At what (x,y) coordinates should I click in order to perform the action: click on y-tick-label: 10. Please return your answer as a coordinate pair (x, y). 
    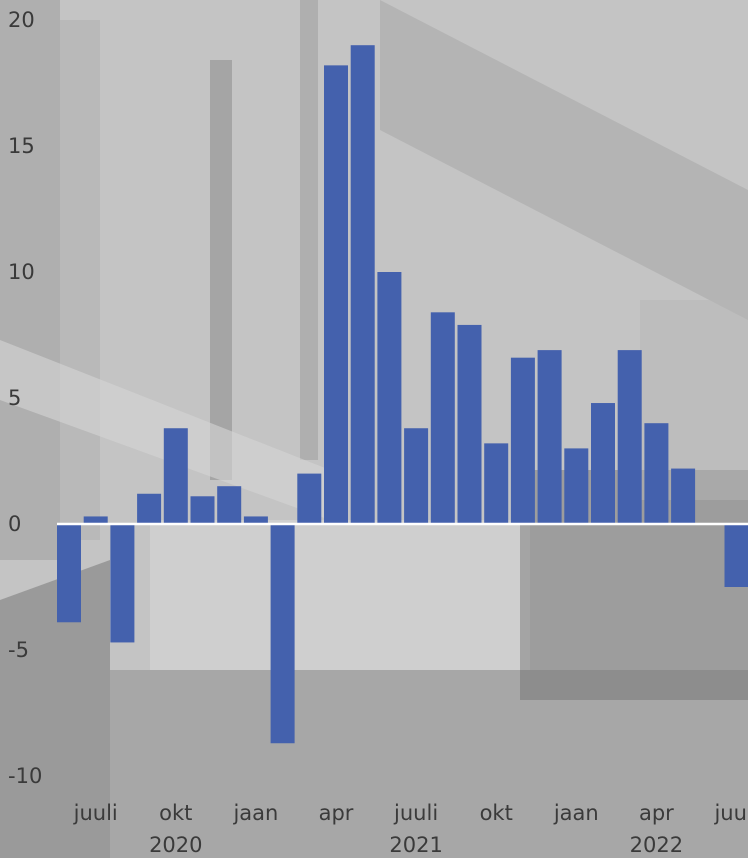
    Looking at the image, I should click on (21, 272).